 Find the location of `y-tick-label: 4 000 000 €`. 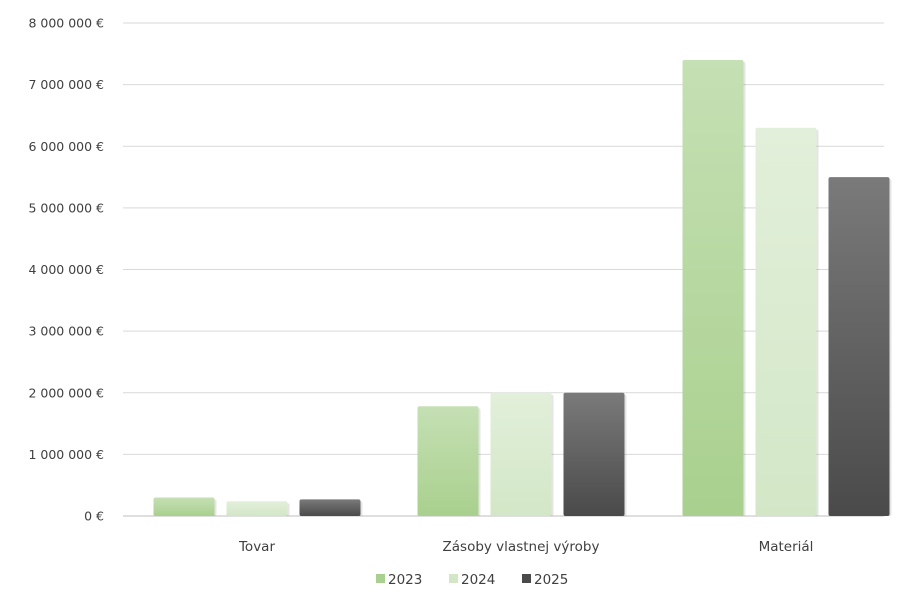

y-tick-label: 4 000 000 € is located at coordinates (66, 269).